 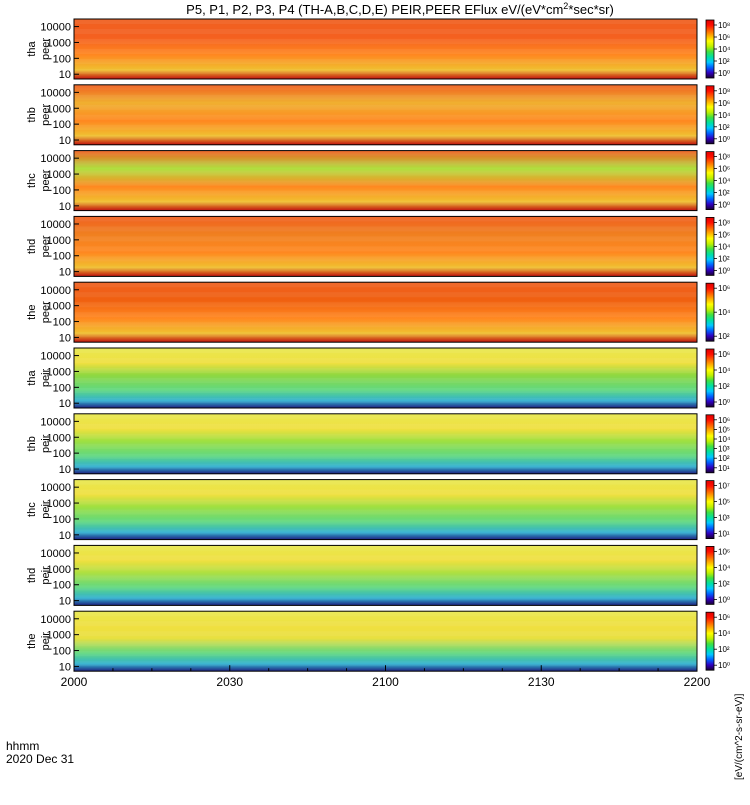 I want to click on spectrogram-thc-peir, so click(x=385, y=509).